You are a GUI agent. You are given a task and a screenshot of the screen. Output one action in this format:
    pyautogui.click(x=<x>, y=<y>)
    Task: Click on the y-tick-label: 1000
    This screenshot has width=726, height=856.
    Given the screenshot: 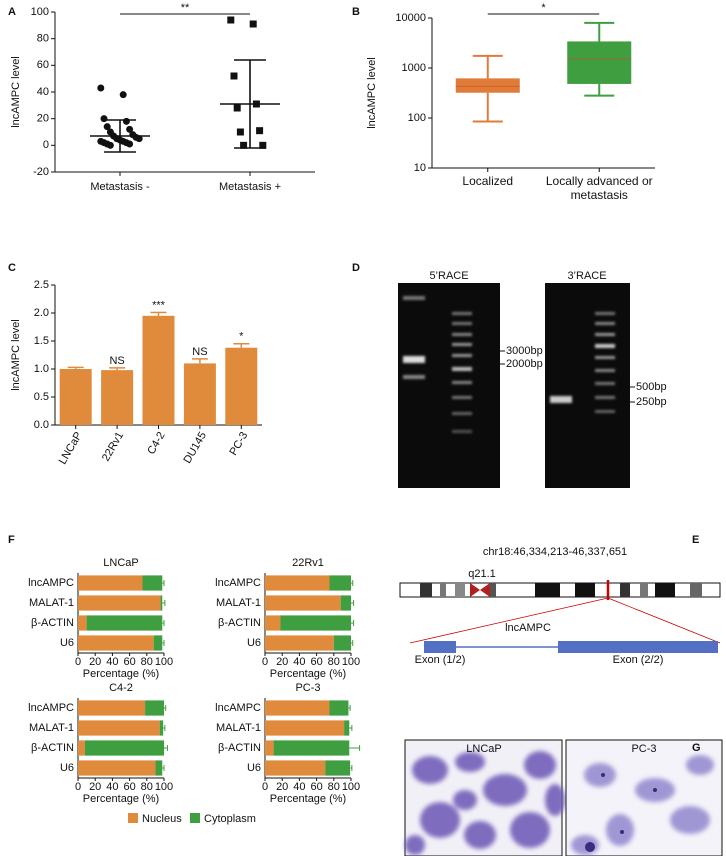 What is the action you would take?
    pyautogui.click(x=414, y=68)
    